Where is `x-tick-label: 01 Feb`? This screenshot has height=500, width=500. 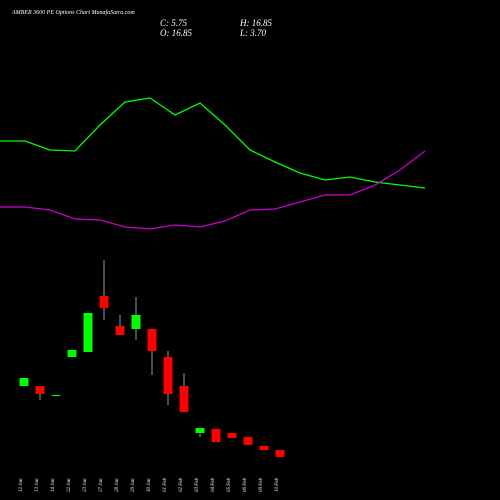
x-tick-label: 01 Feb is located at coordinates (165, 484).